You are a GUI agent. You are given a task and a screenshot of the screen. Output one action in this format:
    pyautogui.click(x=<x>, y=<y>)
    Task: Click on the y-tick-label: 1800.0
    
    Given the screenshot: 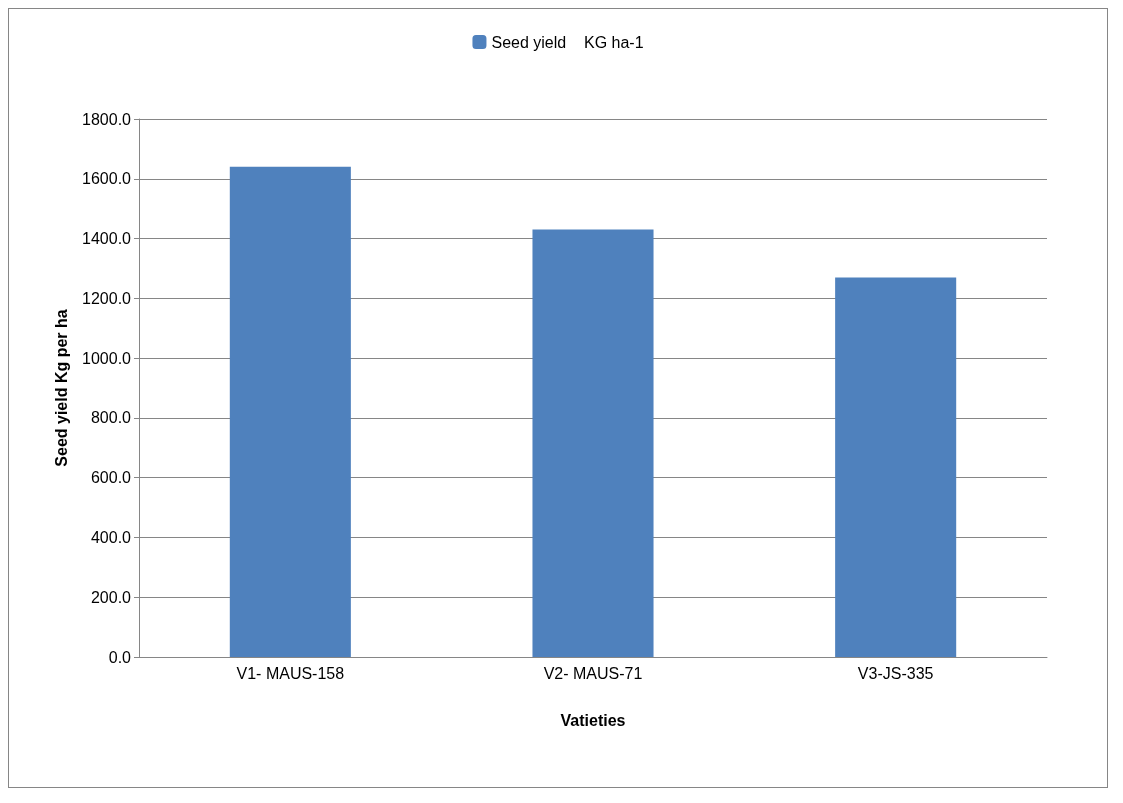 What is the action you would take?
    pyautogui.click(x=107, y=119)
    